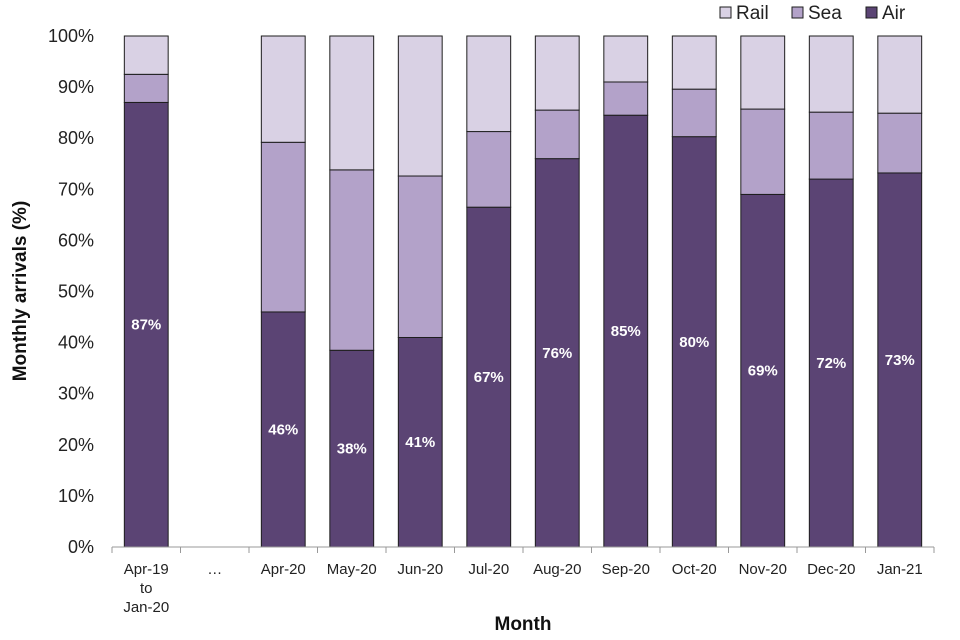  Describe the element at coordinates (523, 549) in the screenshot. I see `x-axis` at that location.